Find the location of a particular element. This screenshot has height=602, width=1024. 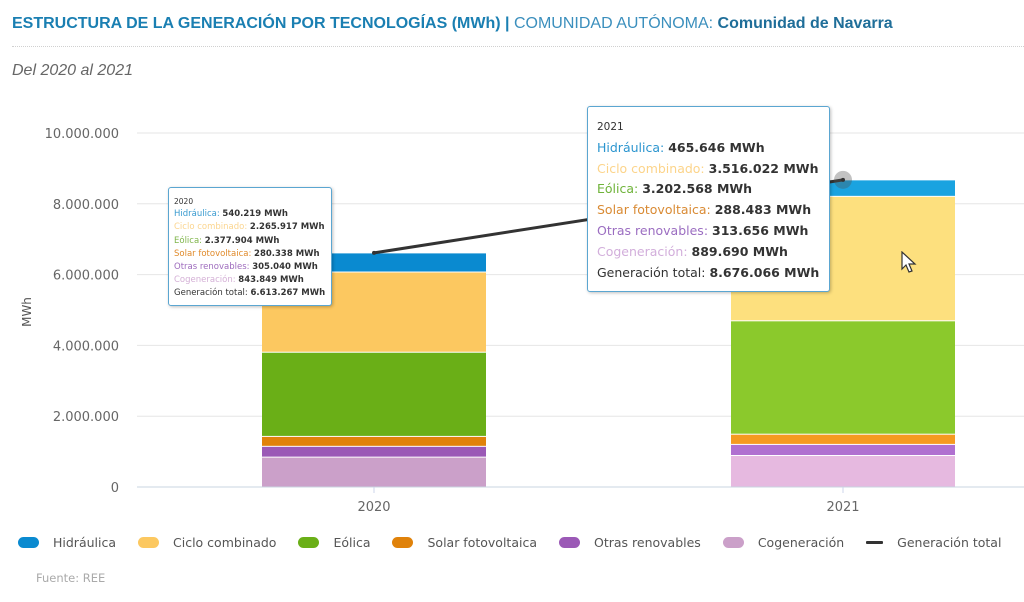

legend-item-otras-renovables: Otras renovables is located at coordinates (630, 542).